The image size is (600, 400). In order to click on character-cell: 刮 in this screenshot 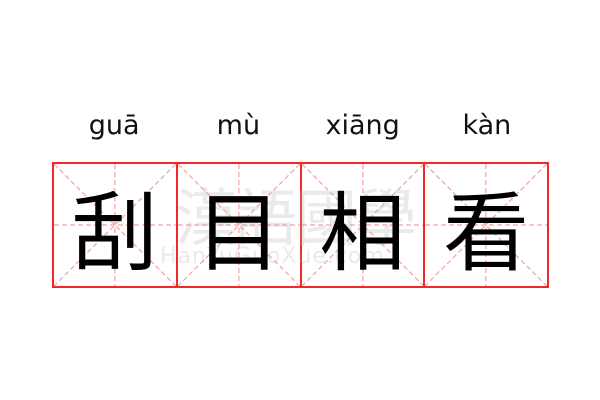, I will do `click(116, 225)`.